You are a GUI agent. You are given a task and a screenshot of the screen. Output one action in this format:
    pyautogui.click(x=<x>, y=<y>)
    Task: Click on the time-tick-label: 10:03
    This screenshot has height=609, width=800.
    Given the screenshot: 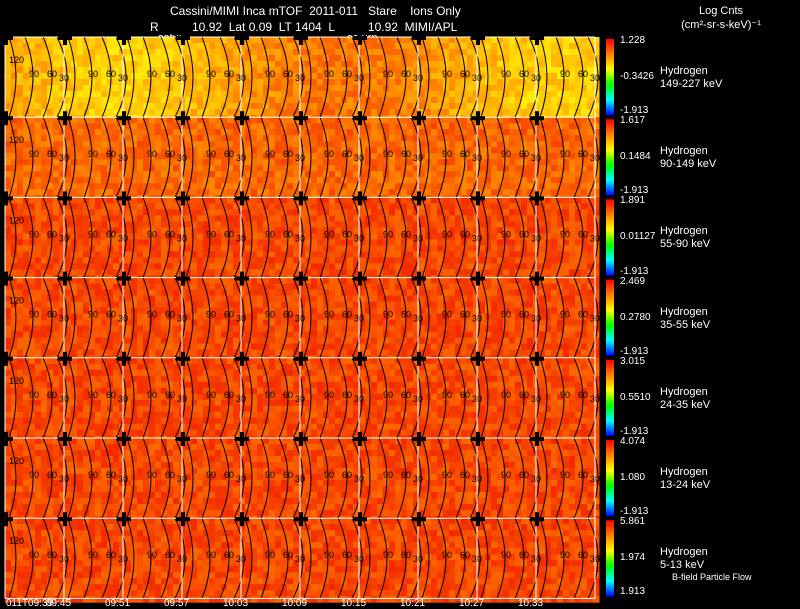 What is the action you would take?
    pyautogui.click(x=236, y=603)
    